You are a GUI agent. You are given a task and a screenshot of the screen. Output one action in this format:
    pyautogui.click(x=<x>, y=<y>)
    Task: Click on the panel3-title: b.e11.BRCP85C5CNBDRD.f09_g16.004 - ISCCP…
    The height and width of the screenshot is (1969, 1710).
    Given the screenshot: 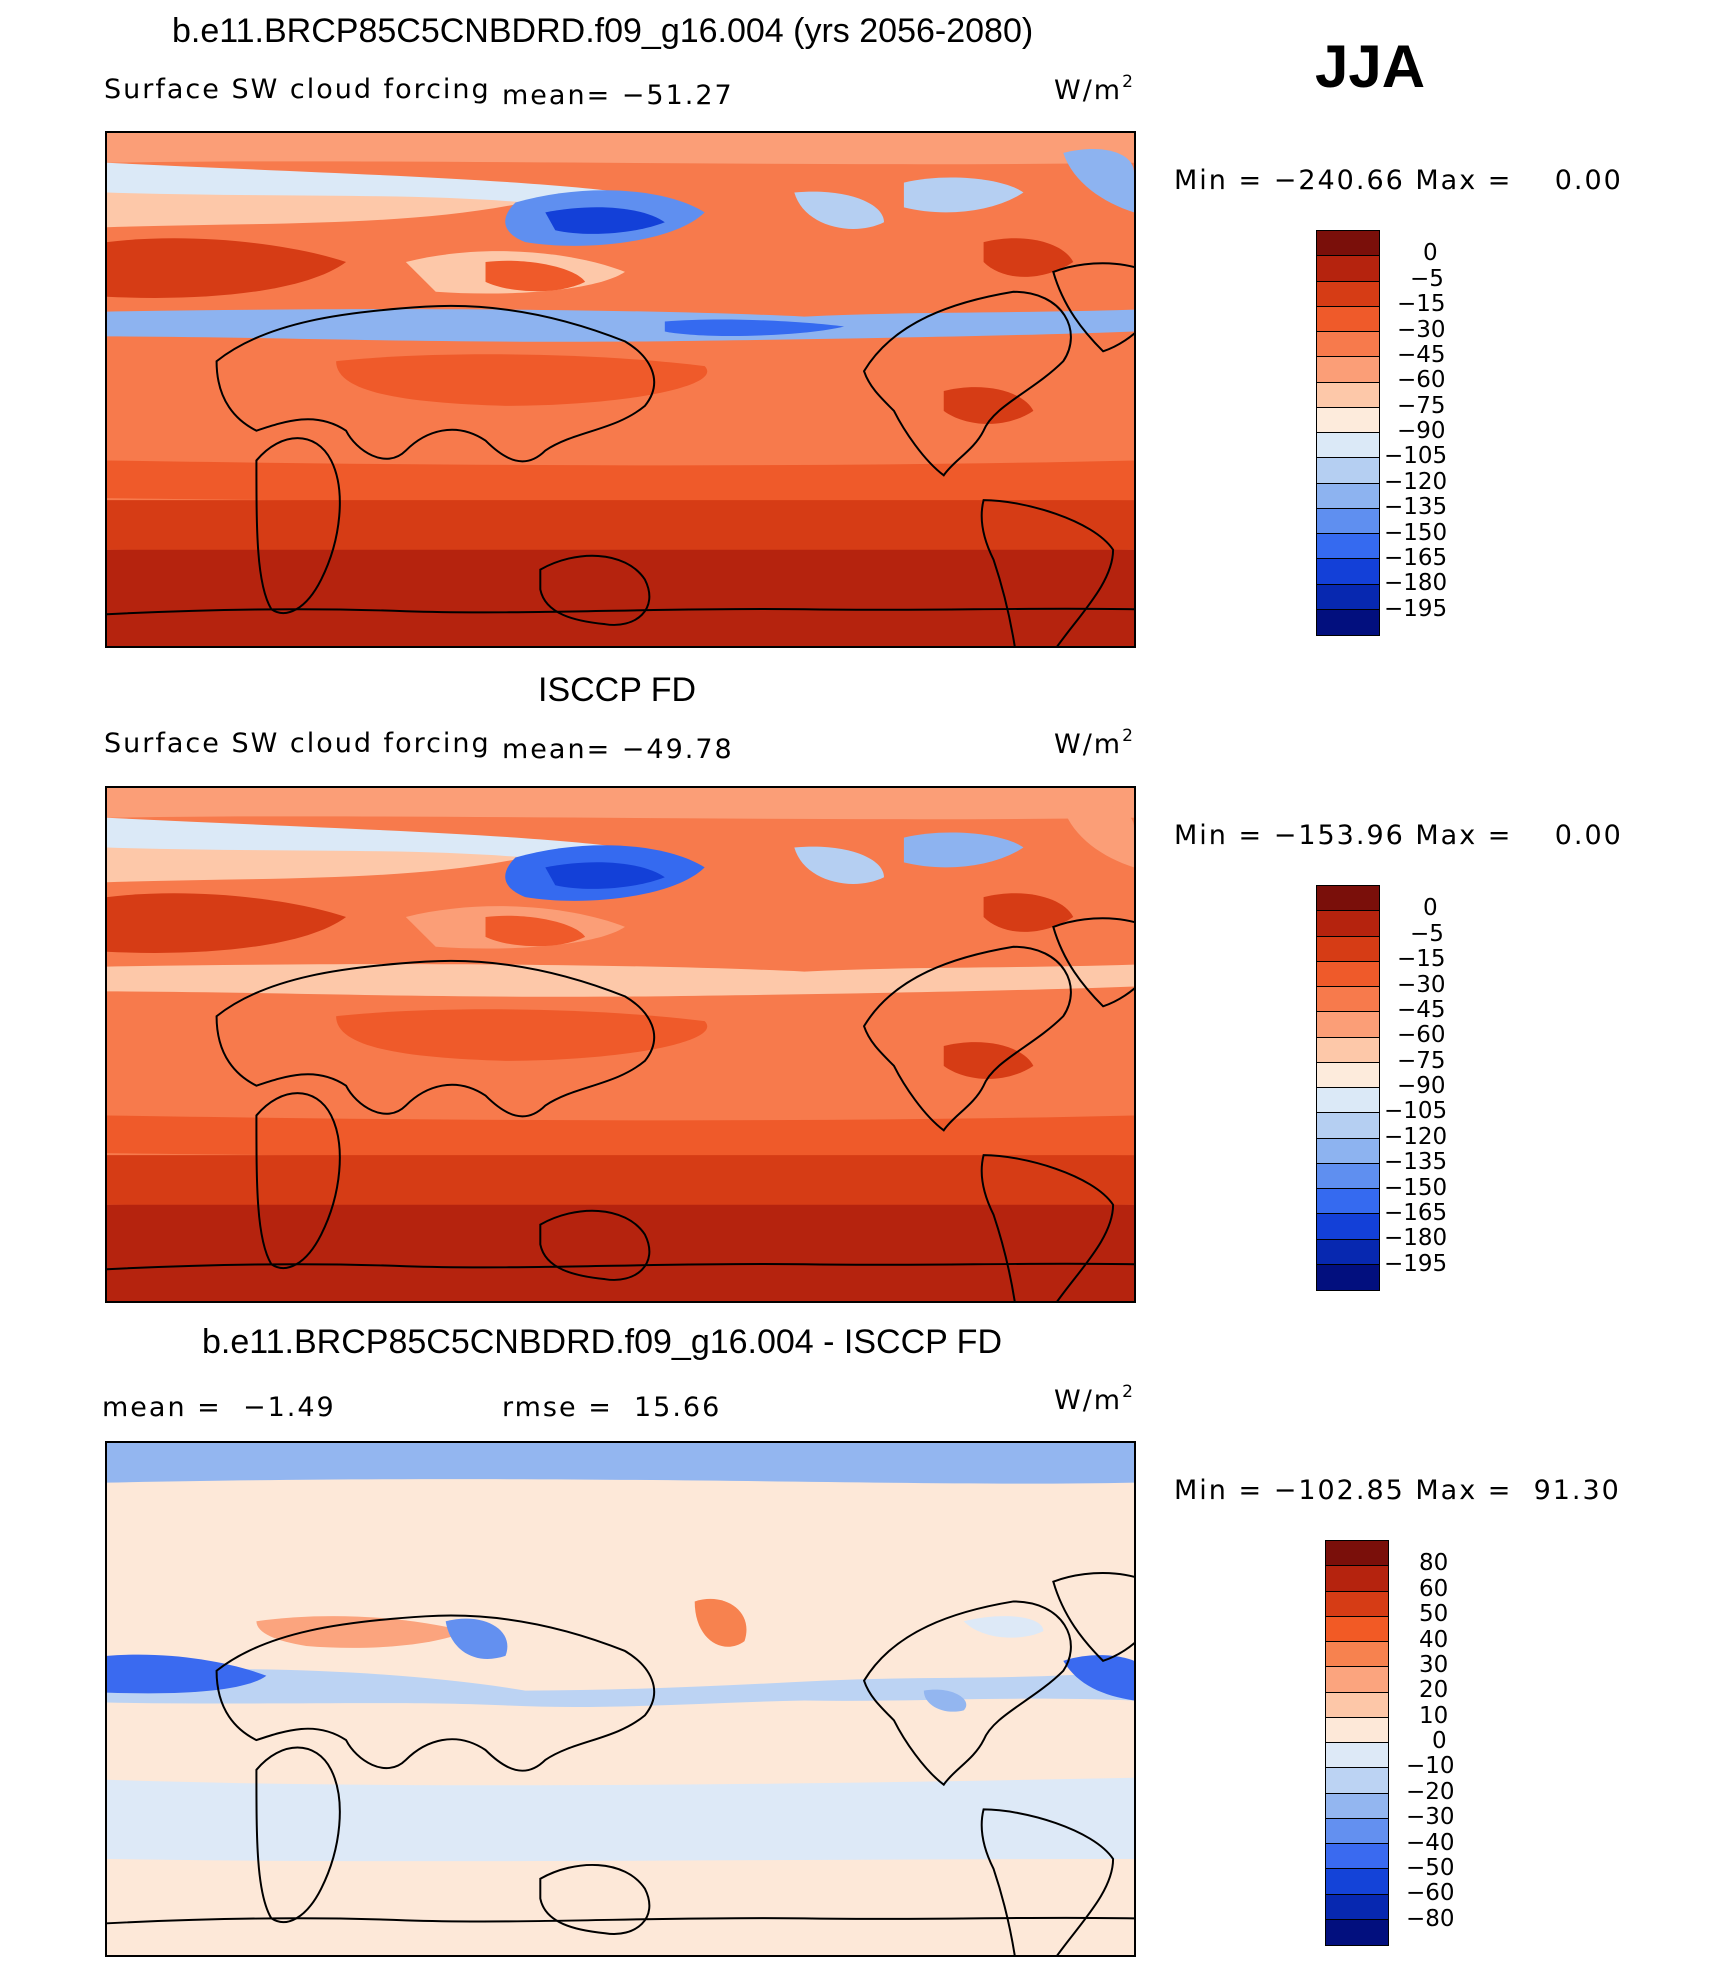 What is the action you would take?
    pyautogui.click(x=602, y=1342)
    